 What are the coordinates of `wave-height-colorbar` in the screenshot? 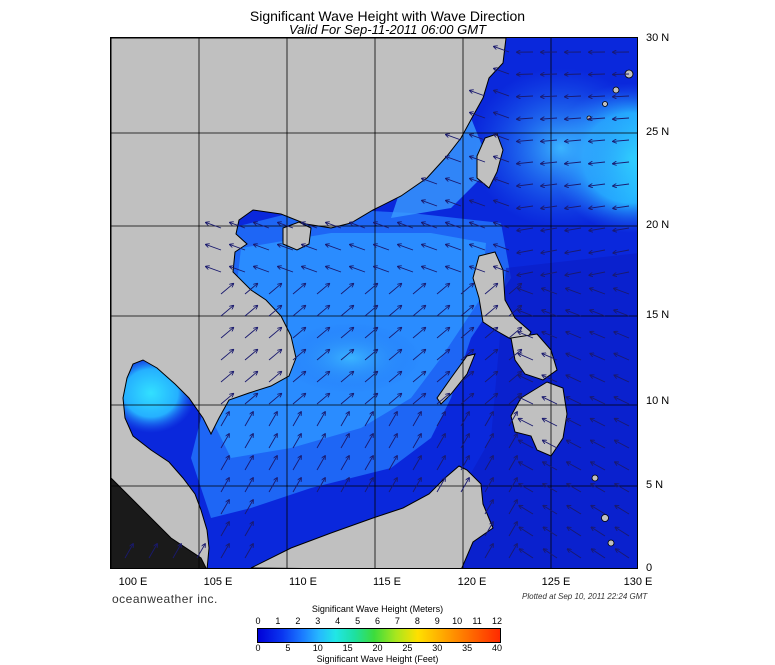 It's located at (379, 635).